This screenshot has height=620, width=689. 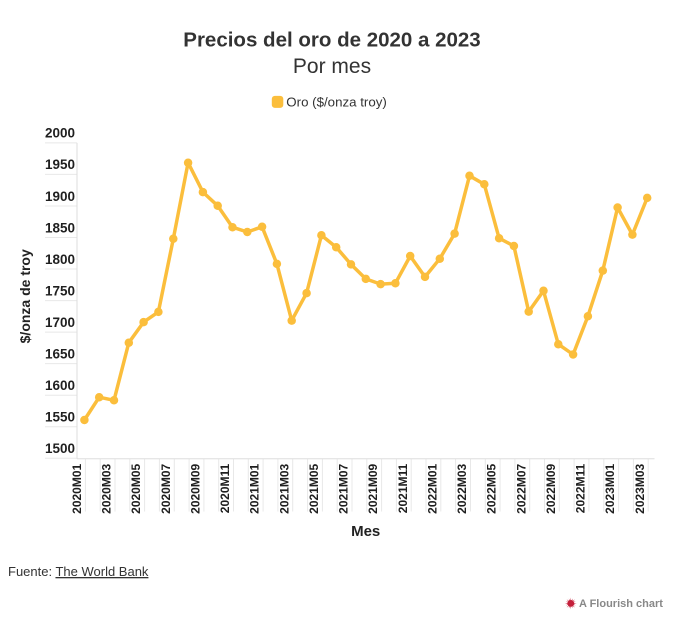 I want to click on svg-text: A Flourish chart, so click(x=621, y=604).